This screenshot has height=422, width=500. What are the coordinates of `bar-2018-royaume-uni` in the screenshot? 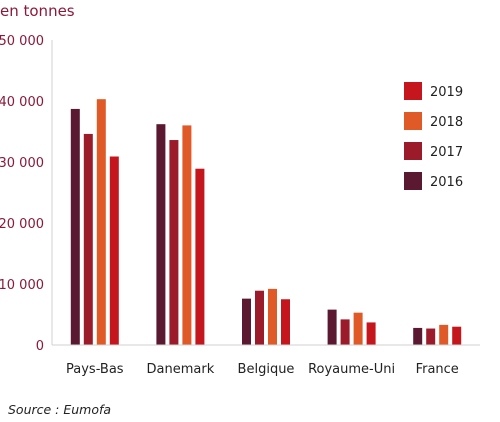 It's located at (358, 328).